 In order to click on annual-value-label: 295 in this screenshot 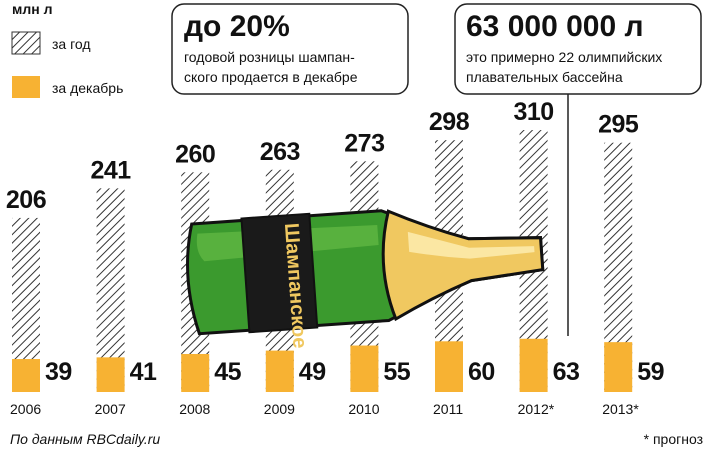, I will do `click(618, 125)`.